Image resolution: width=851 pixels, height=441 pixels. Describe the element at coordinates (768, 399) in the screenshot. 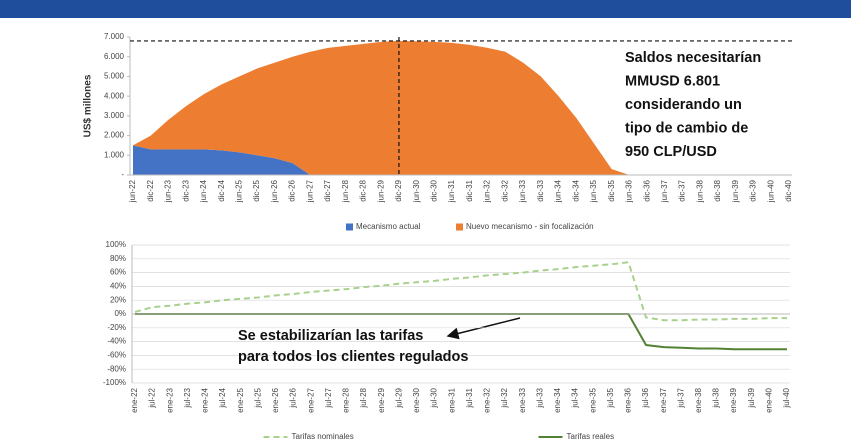

I see `x-tick-label: ene-40` at that location.